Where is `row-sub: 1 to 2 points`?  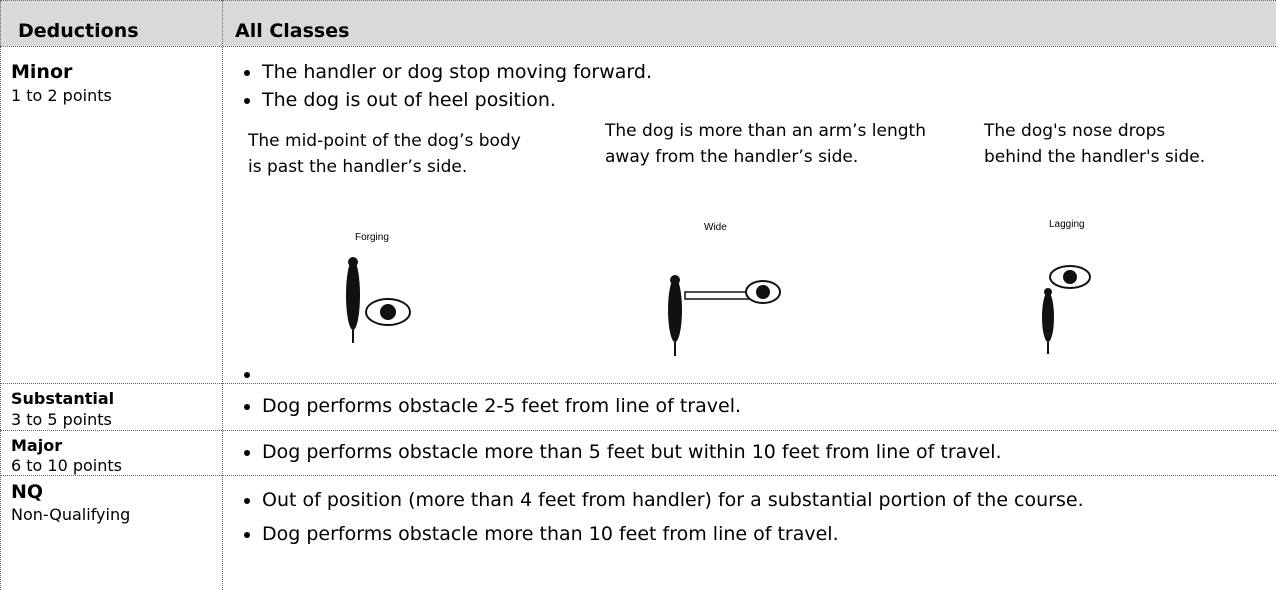 row-sub: 1 to 2 points is located at coordinates (61, 95).